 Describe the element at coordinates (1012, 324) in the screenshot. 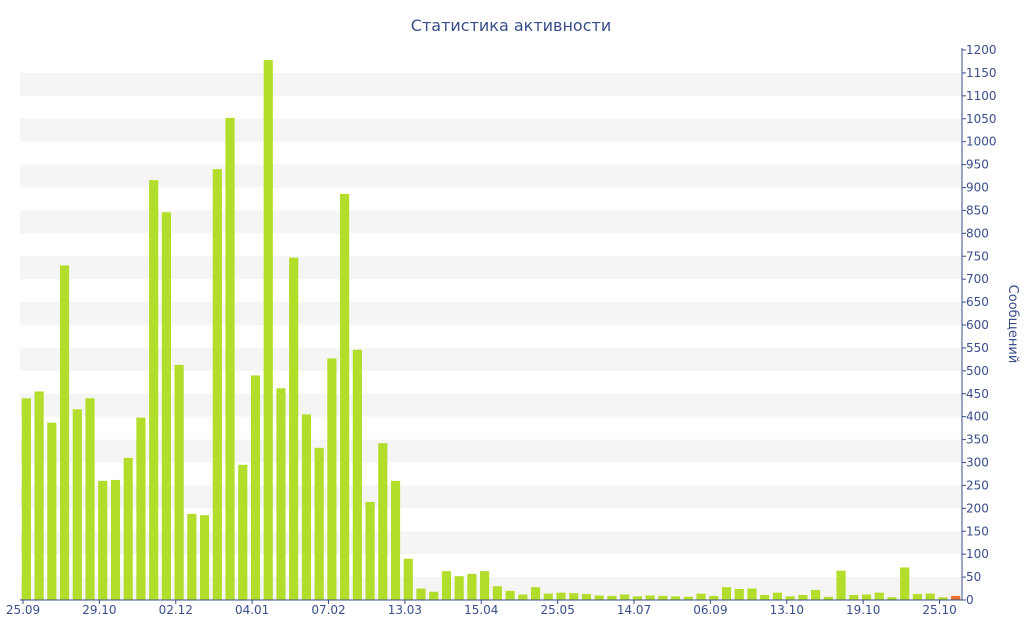

I see `y-axis-label: Сообщений` at that location.